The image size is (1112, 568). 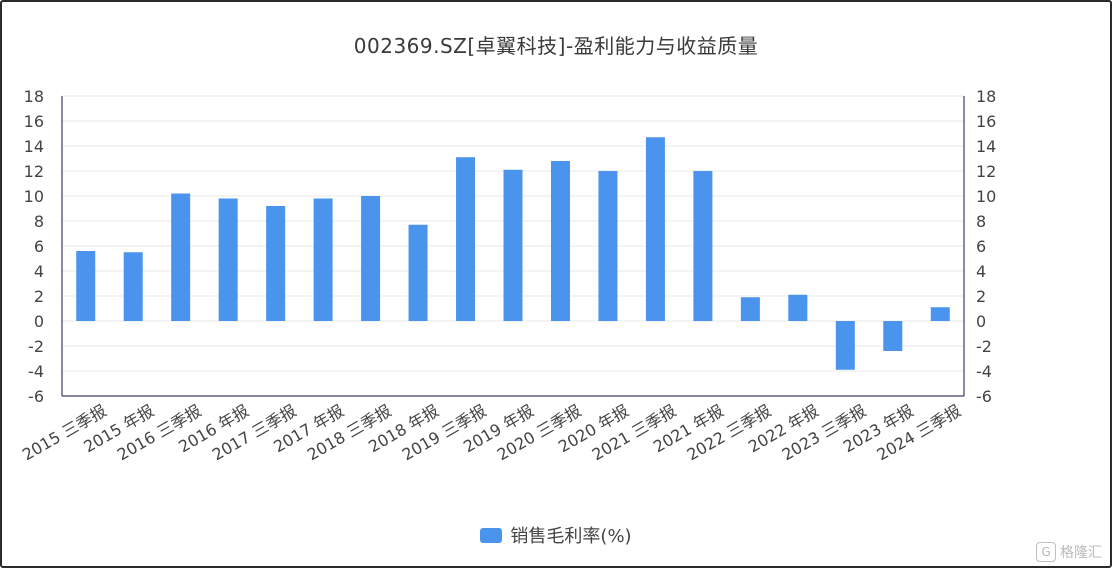 What do you see at coordinates (39, 296) in the screenshot?
I see `y-tick-label-left: 2` at bounding box center [39, 296].